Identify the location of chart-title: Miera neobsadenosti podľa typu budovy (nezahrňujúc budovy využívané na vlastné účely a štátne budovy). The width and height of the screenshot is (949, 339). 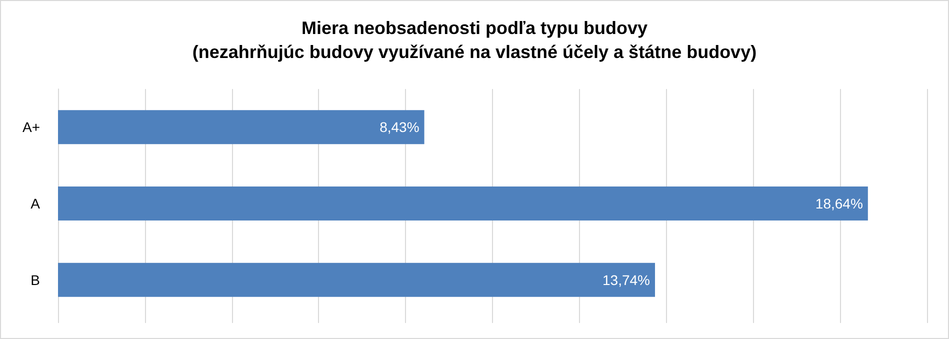
(474, 40).